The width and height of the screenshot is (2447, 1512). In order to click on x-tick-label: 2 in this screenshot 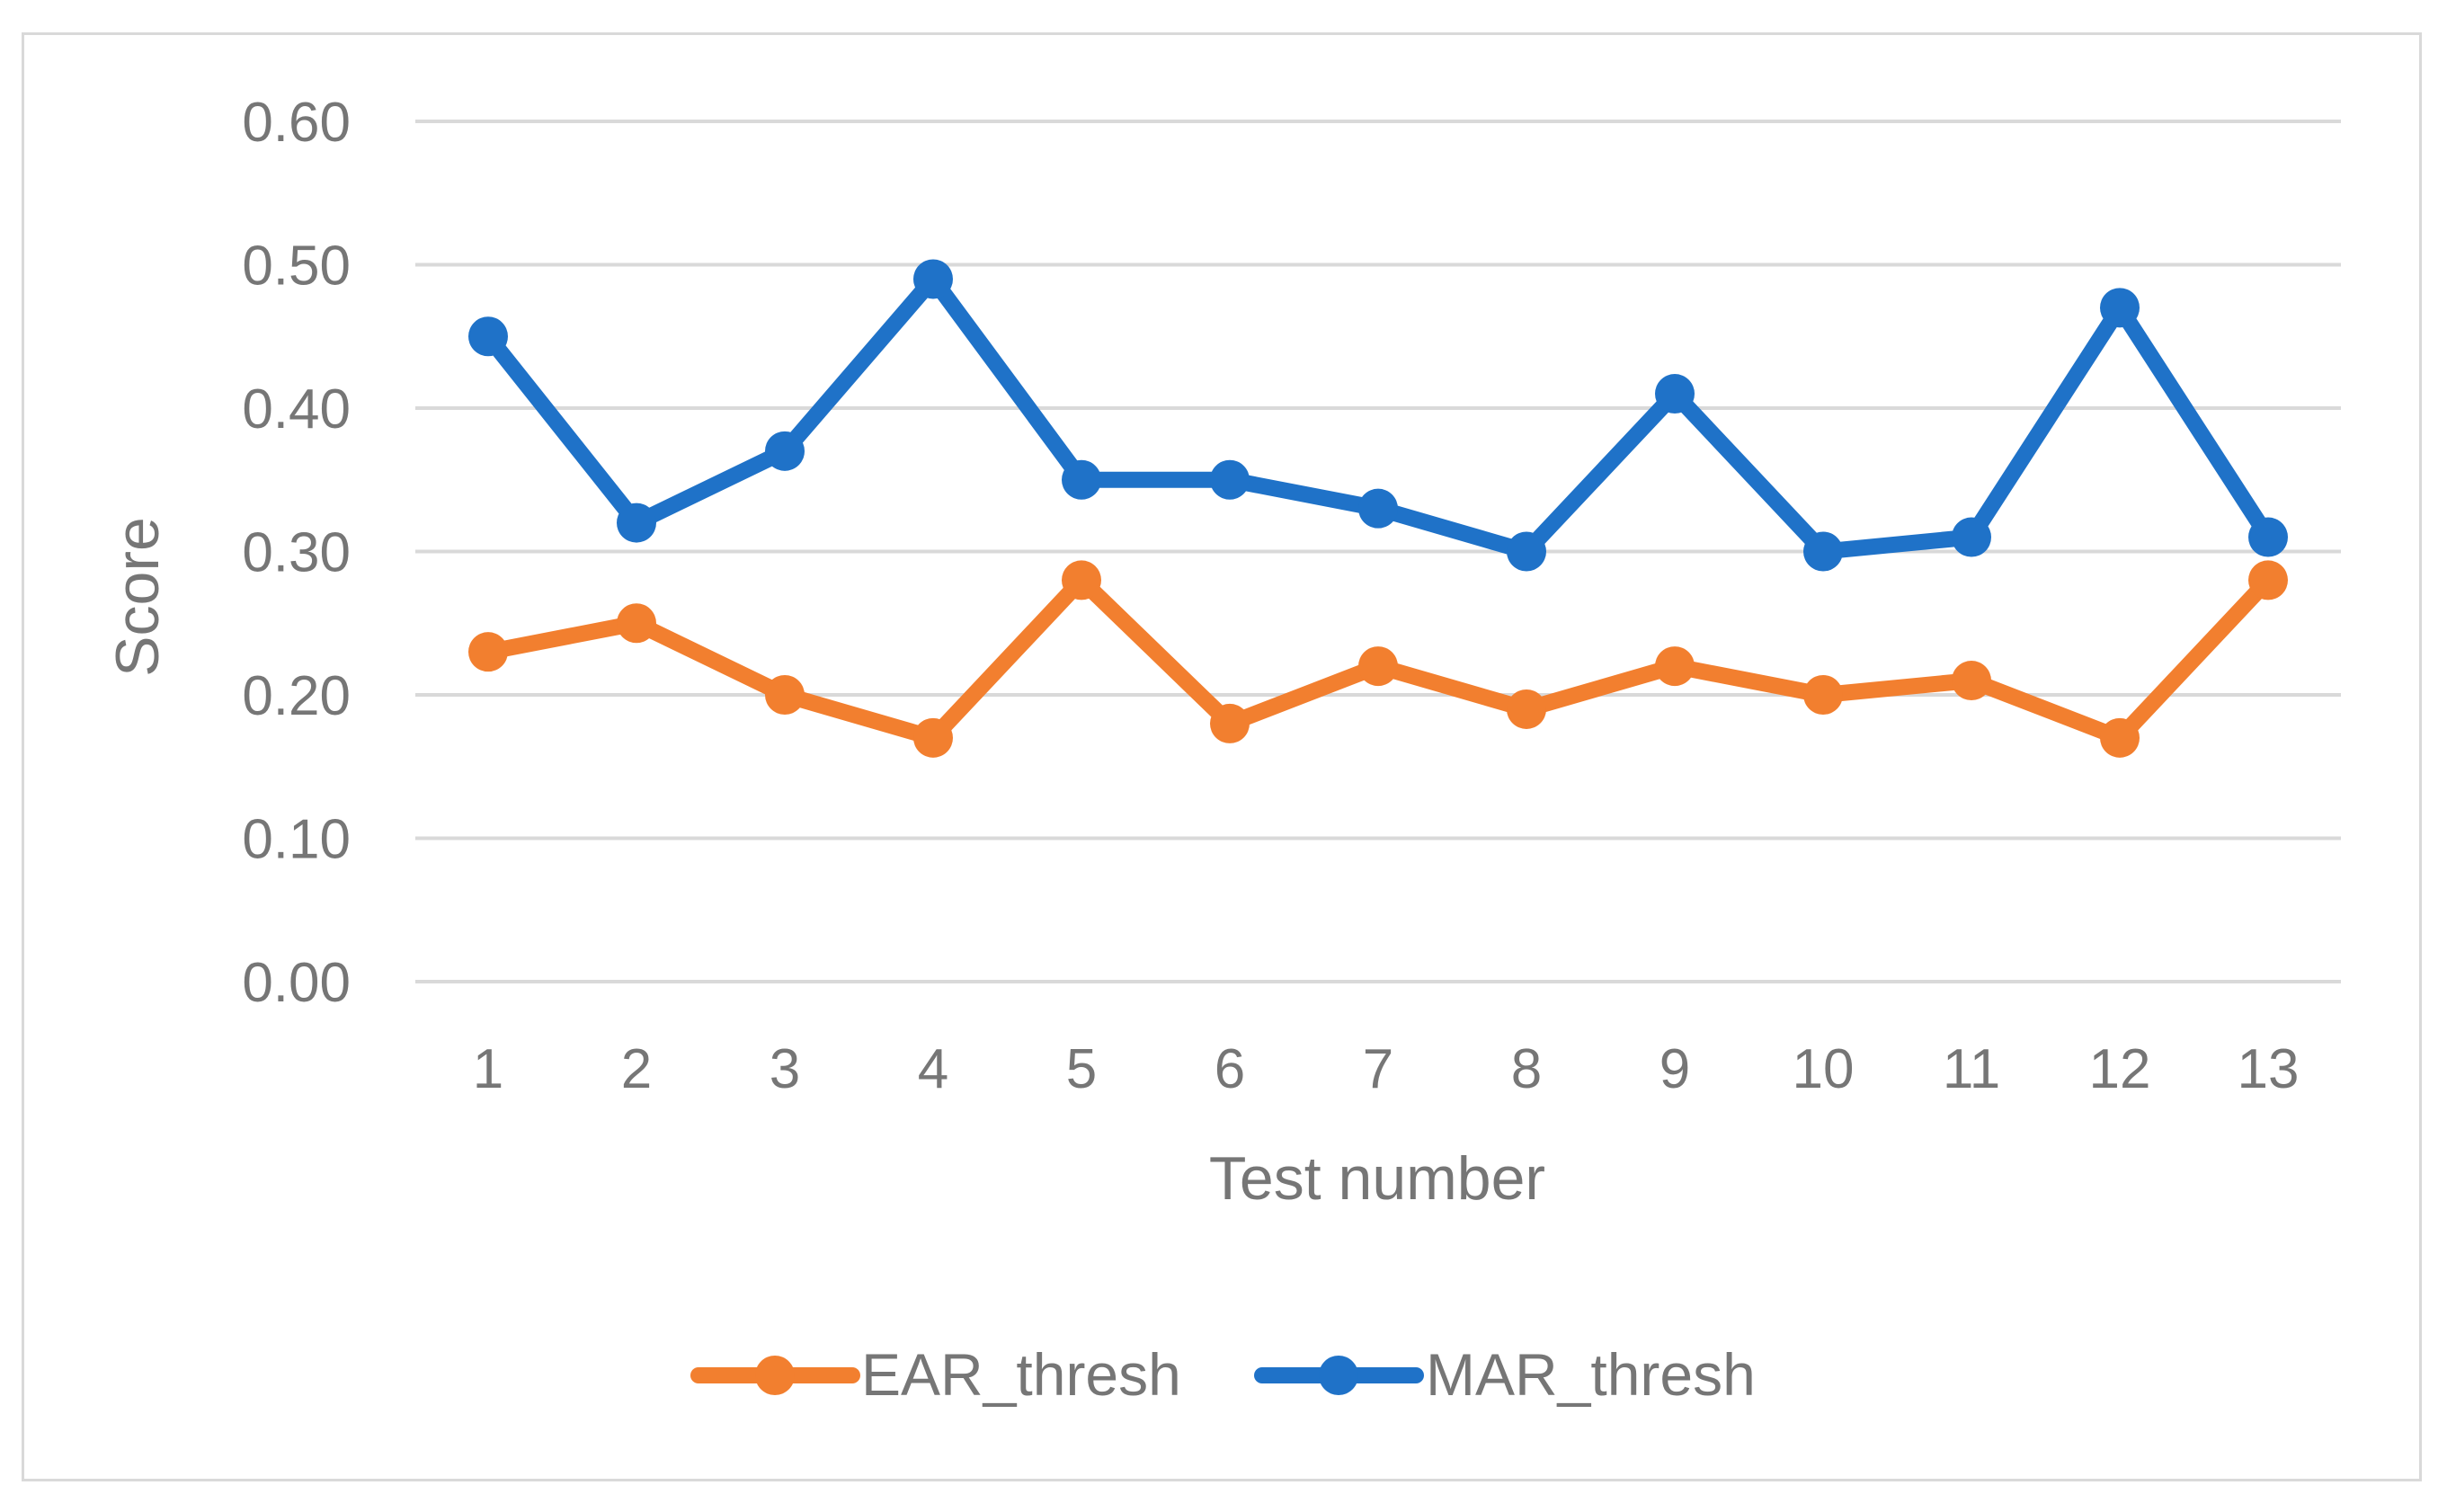, I will do `click(637, 1069)`.